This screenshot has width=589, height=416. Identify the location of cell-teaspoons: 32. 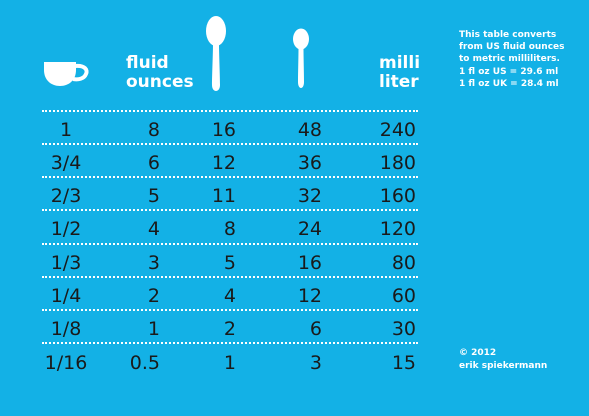
(309, 196).